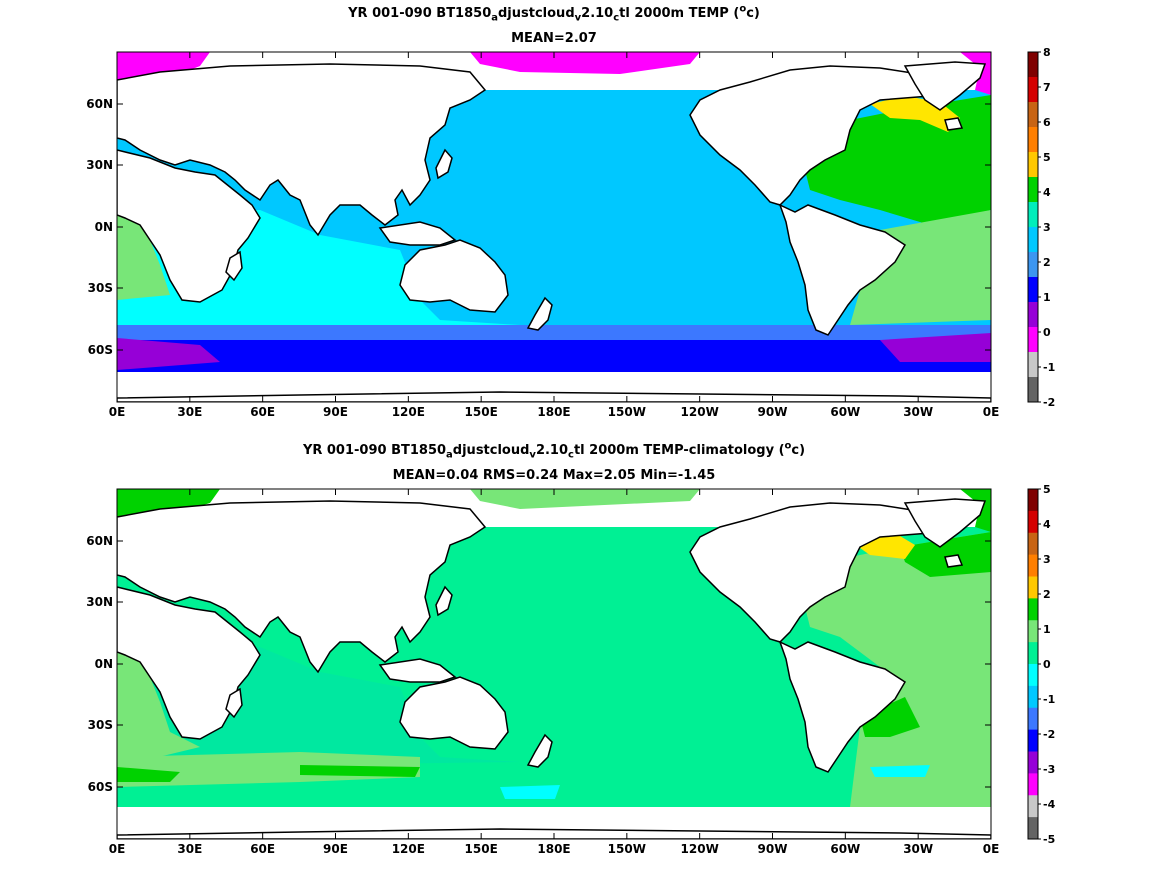  What do you see at coordinates (1047, 87) in the screenshot?
I see `colorbar-label: 7` at bounding box center [1047, 87].